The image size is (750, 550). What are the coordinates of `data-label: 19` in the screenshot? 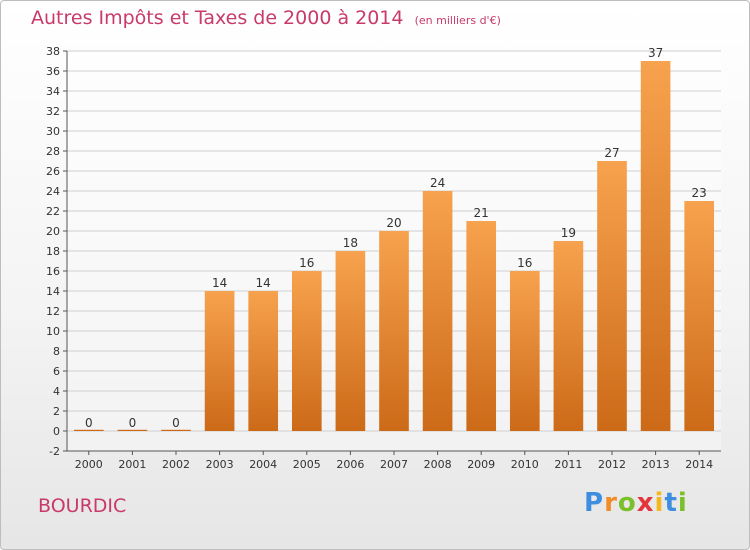 It's located at (568, 233).